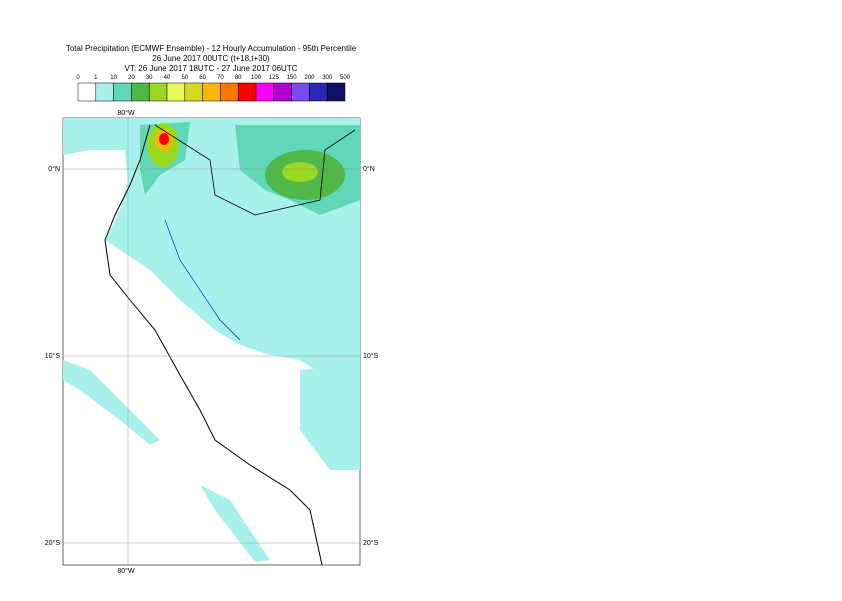 This screenshot has height=601, width=842. What do you see at coordinates (131, 78) in the screenshot?
I see `legend-label: 20` at bounding box center [131, 78].